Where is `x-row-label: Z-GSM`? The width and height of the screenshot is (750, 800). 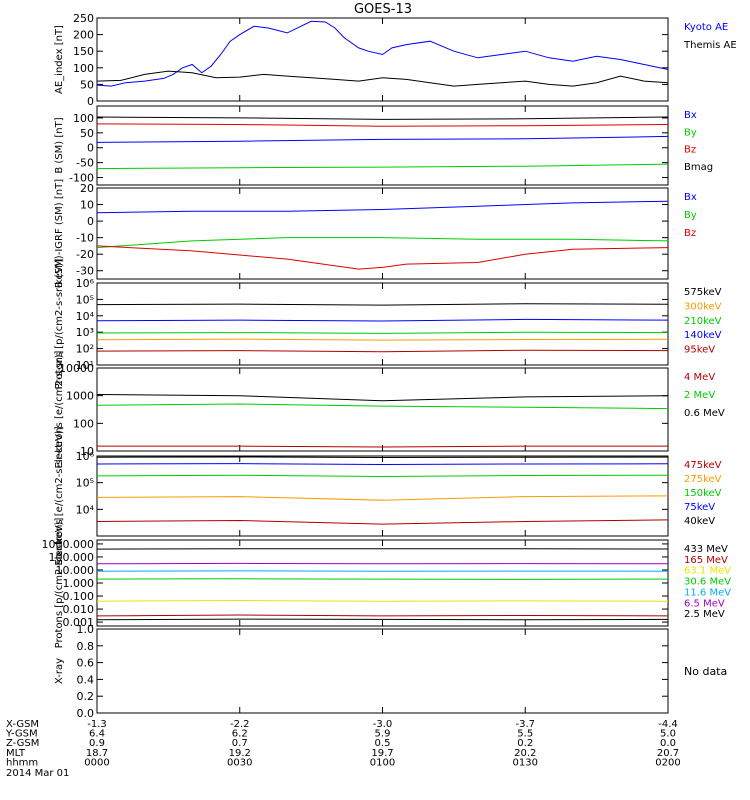
x-row-label: Z-GSM is located at coordinates (22, 743).